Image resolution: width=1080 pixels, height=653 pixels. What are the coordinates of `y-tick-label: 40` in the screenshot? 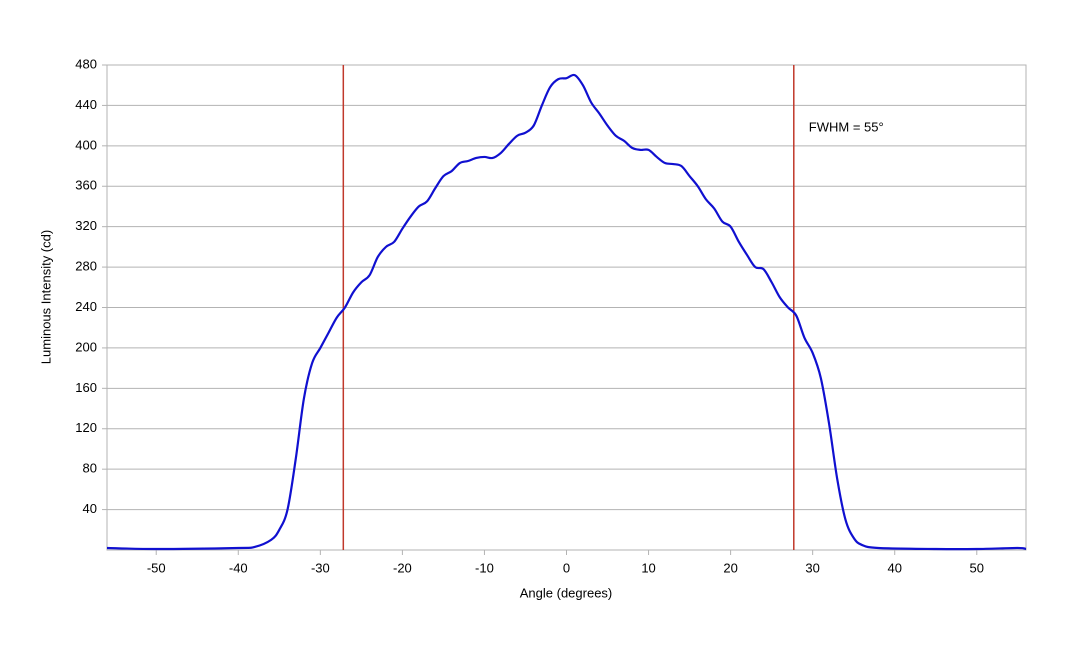 It's located at (90, 508).